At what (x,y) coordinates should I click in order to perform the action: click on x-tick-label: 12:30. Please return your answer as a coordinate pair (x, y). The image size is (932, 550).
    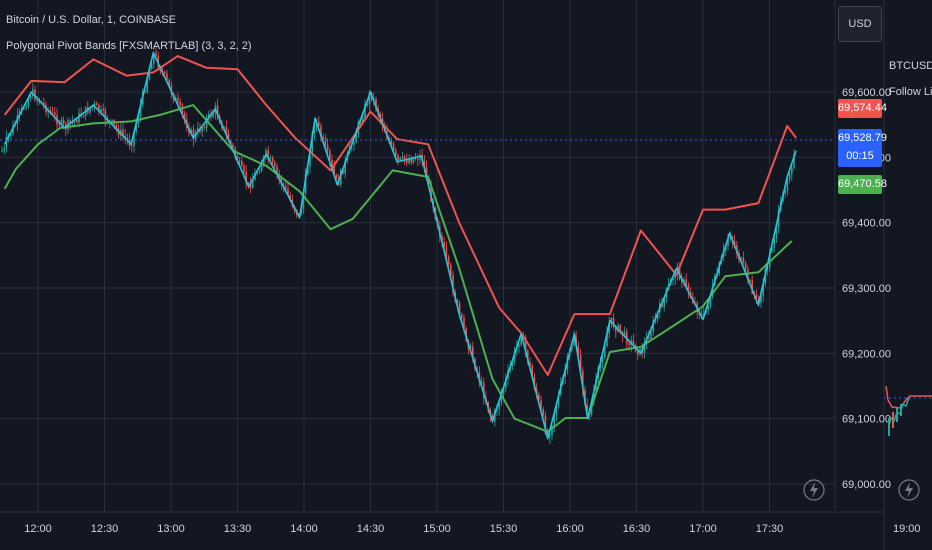
    Looking at the image, I should click on (105, 529).